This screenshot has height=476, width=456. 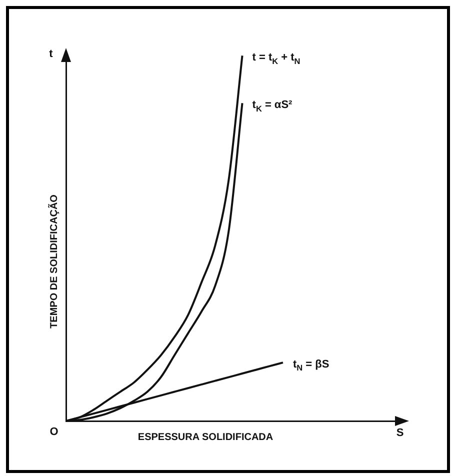 I want to click on x-axis-title: ESPESSURA SOLIDIFICADA, so click(x=206, y=437).